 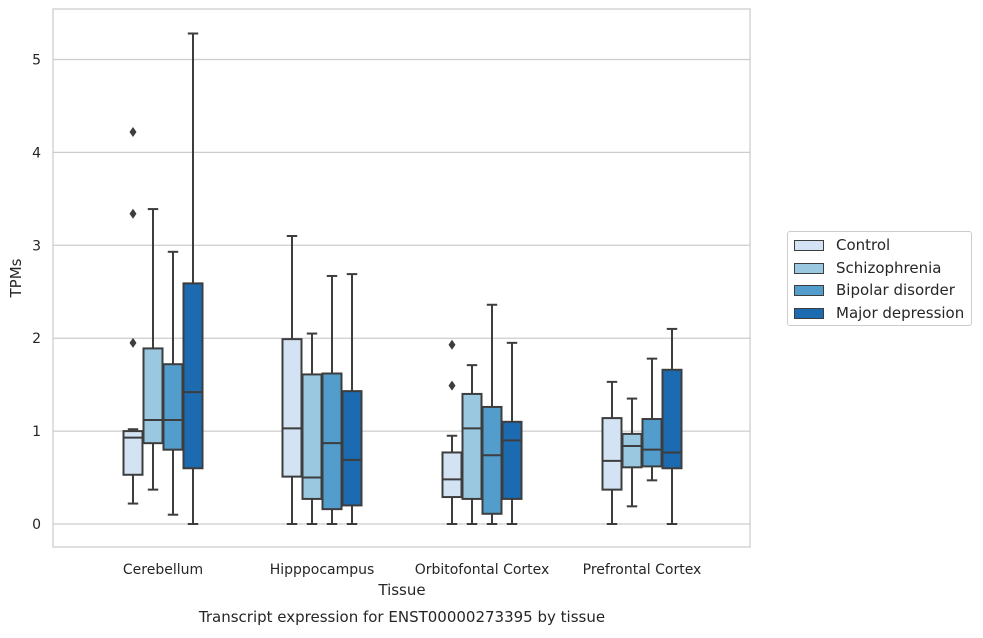 What do you see at coordinates (36, 246) in the screenshot?
I see `y-tick-label: 3` at bounding box center [36, 246].